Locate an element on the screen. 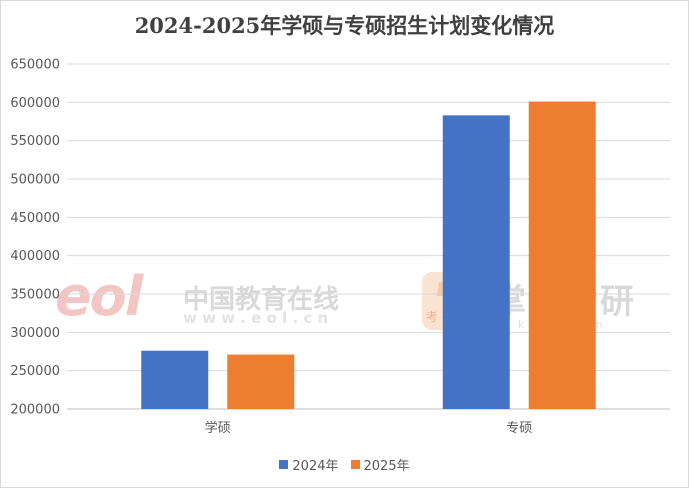  x-tick-label: 学硕 is located at coordinates (218, 428).